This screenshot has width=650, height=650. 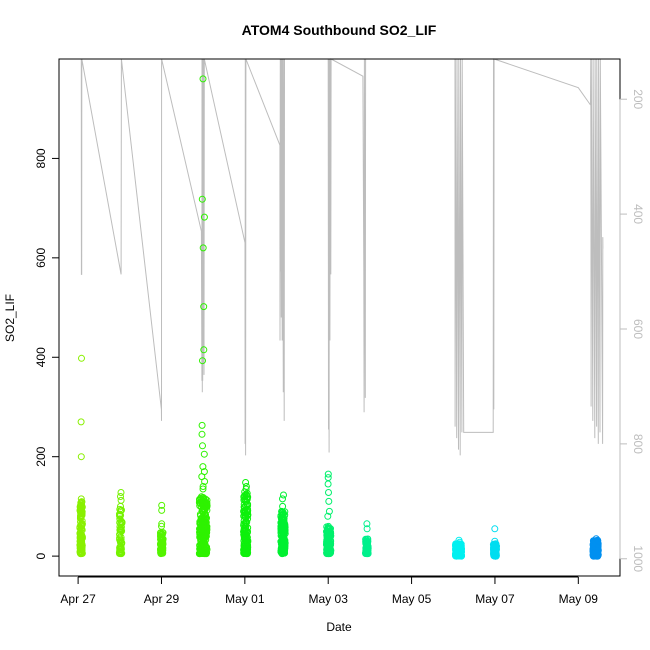 I want to click on secondary-tick-label: 200, so click(x=638, y=99).